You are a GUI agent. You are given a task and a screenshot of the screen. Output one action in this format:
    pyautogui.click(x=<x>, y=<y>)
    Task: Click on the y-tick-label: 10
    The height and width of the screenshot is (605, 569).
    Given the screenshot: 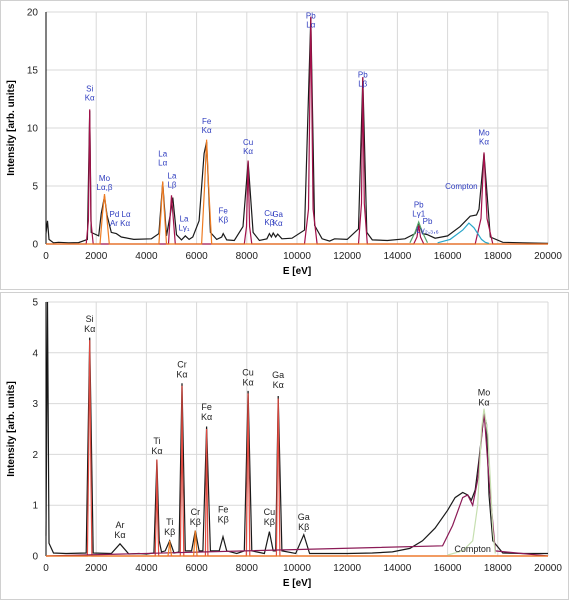 What is the action you would take?
    pyautogui.click(x=33, y=129)
    